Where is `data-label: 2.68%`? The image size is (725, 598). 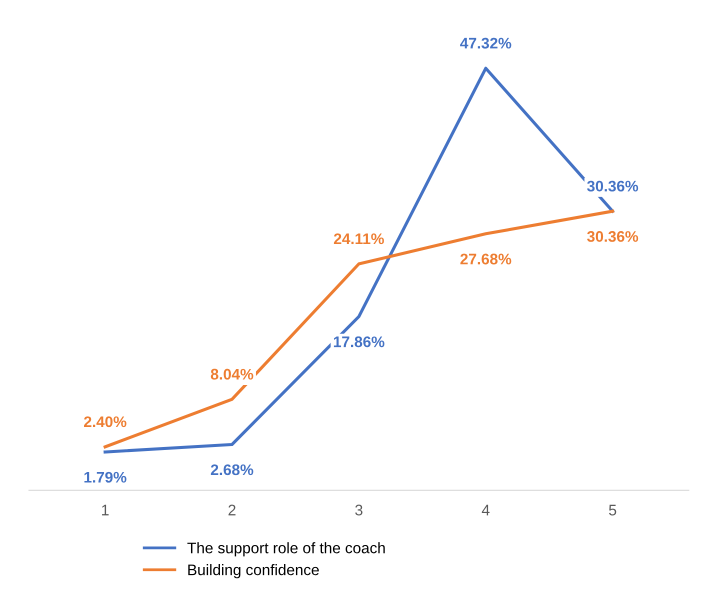 data-label: 2.68% is located at coordinates (232, 470).